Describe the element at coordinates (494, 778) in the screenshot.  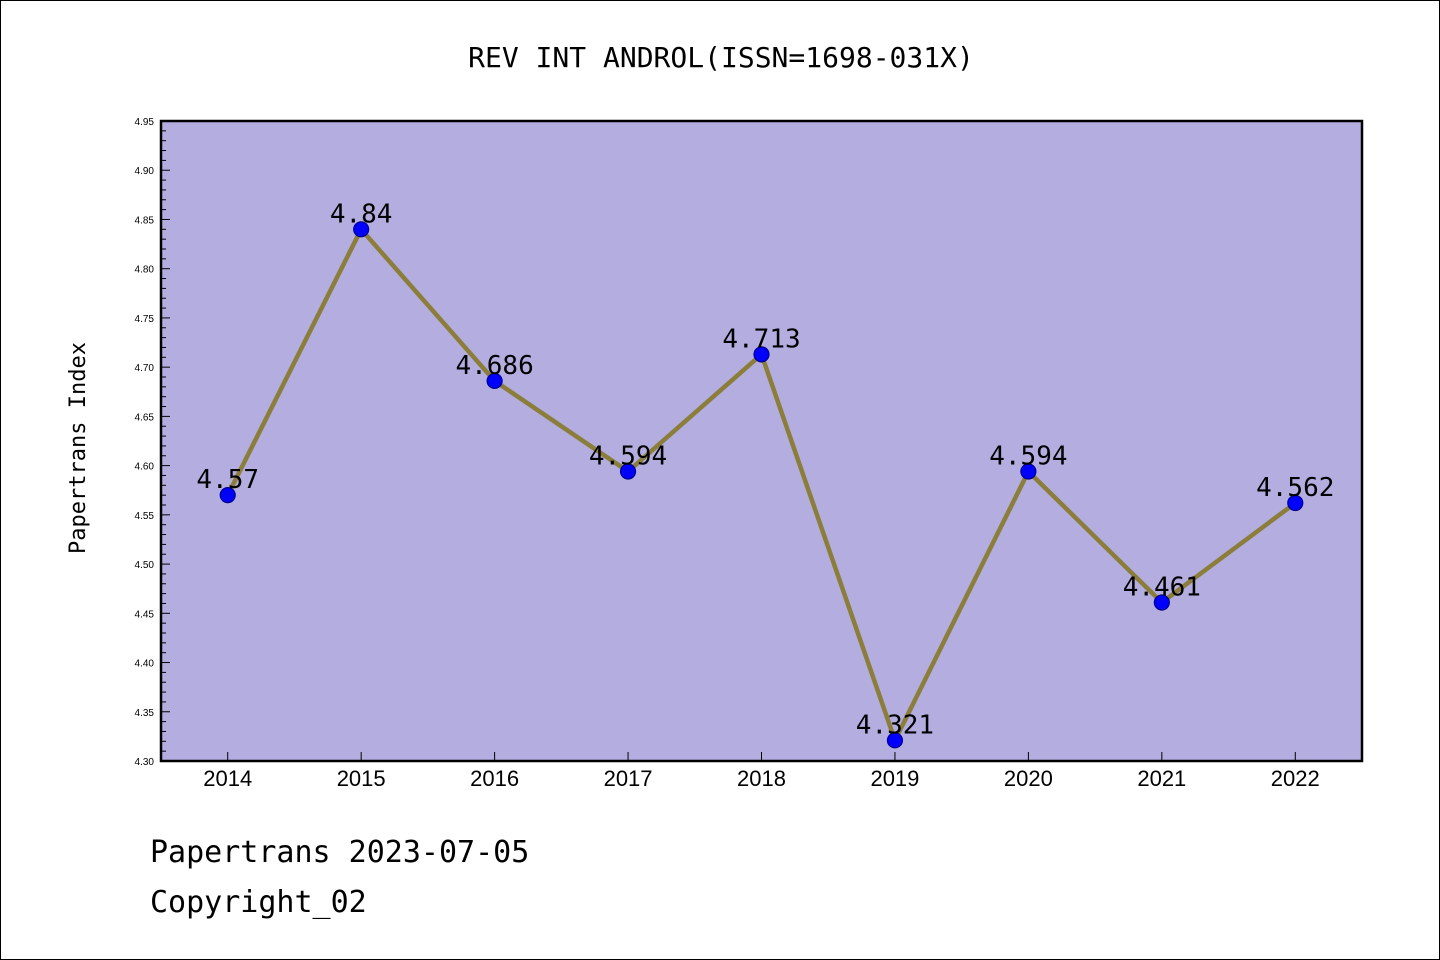
I see `x-tick-label: 2016` at that location.